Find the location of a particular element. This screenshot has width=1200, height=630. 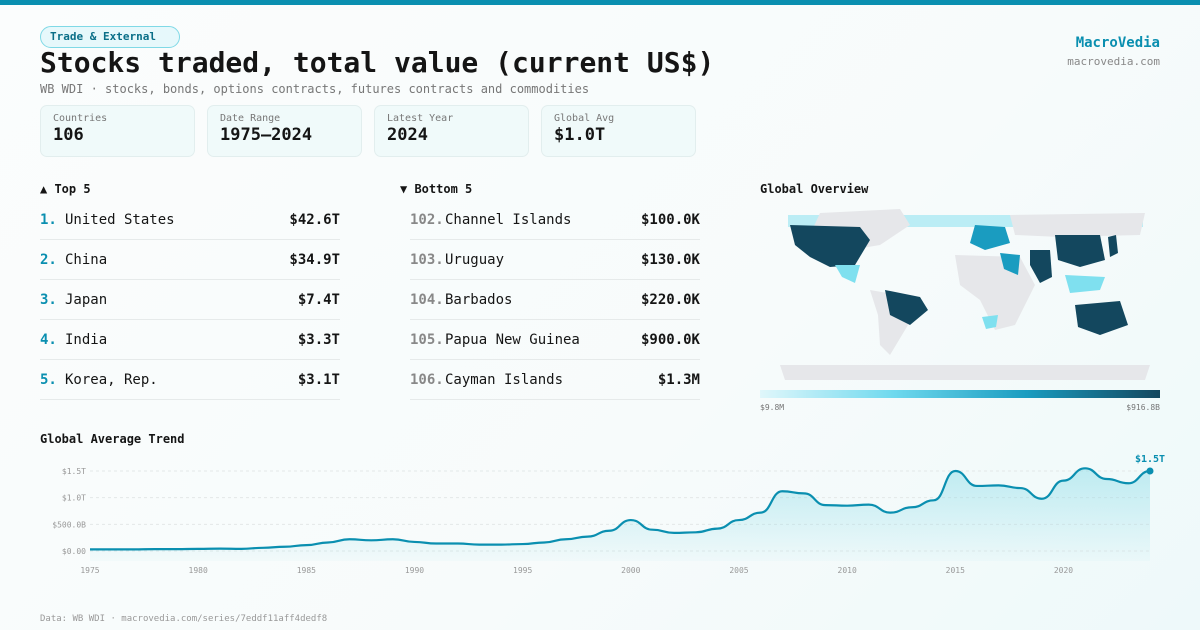

x-tick-label: 1995 is located at coordinates (522, 570).